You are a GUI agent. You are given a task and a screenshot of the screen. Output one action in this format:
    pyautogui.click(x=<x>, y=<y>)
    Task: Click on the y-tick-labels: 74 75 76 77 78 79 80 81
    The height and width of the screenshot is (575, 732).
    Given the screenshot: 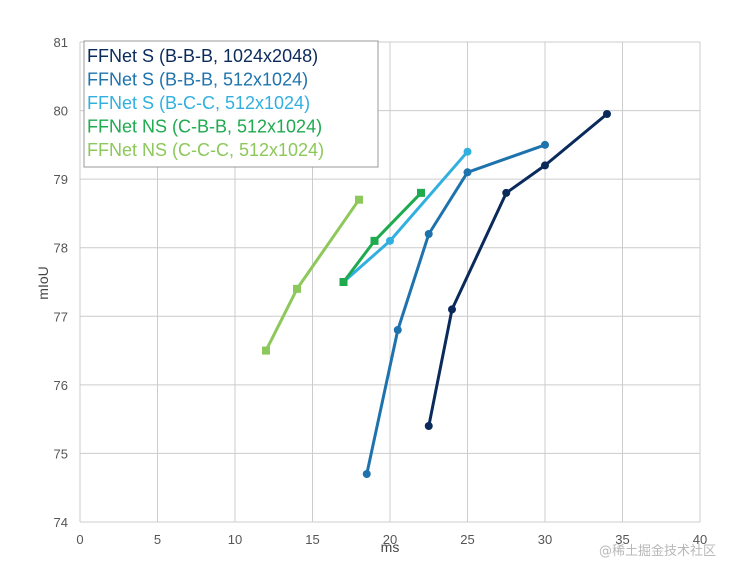 What is the action you would take?
    pyautogui.click(x=61, y=282)
    